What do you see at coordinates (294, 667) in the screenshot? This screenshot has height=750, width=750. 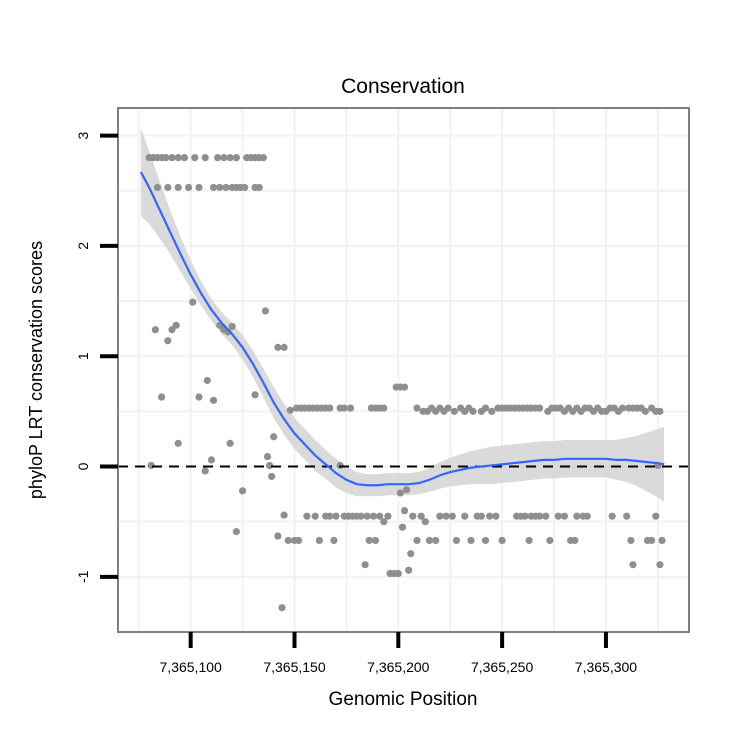 I see `x-tick-label: 7,365,150` at bounding box center [294, 667].